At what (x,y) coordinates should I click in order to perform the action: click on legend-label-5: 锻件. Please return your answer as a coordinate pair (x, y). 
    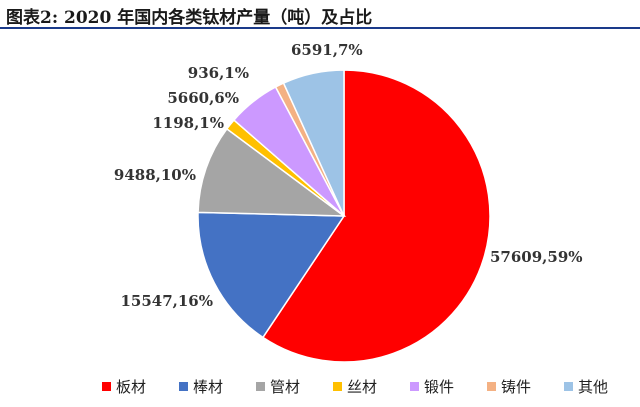
    Looking at the image, I should click on (439, 387).